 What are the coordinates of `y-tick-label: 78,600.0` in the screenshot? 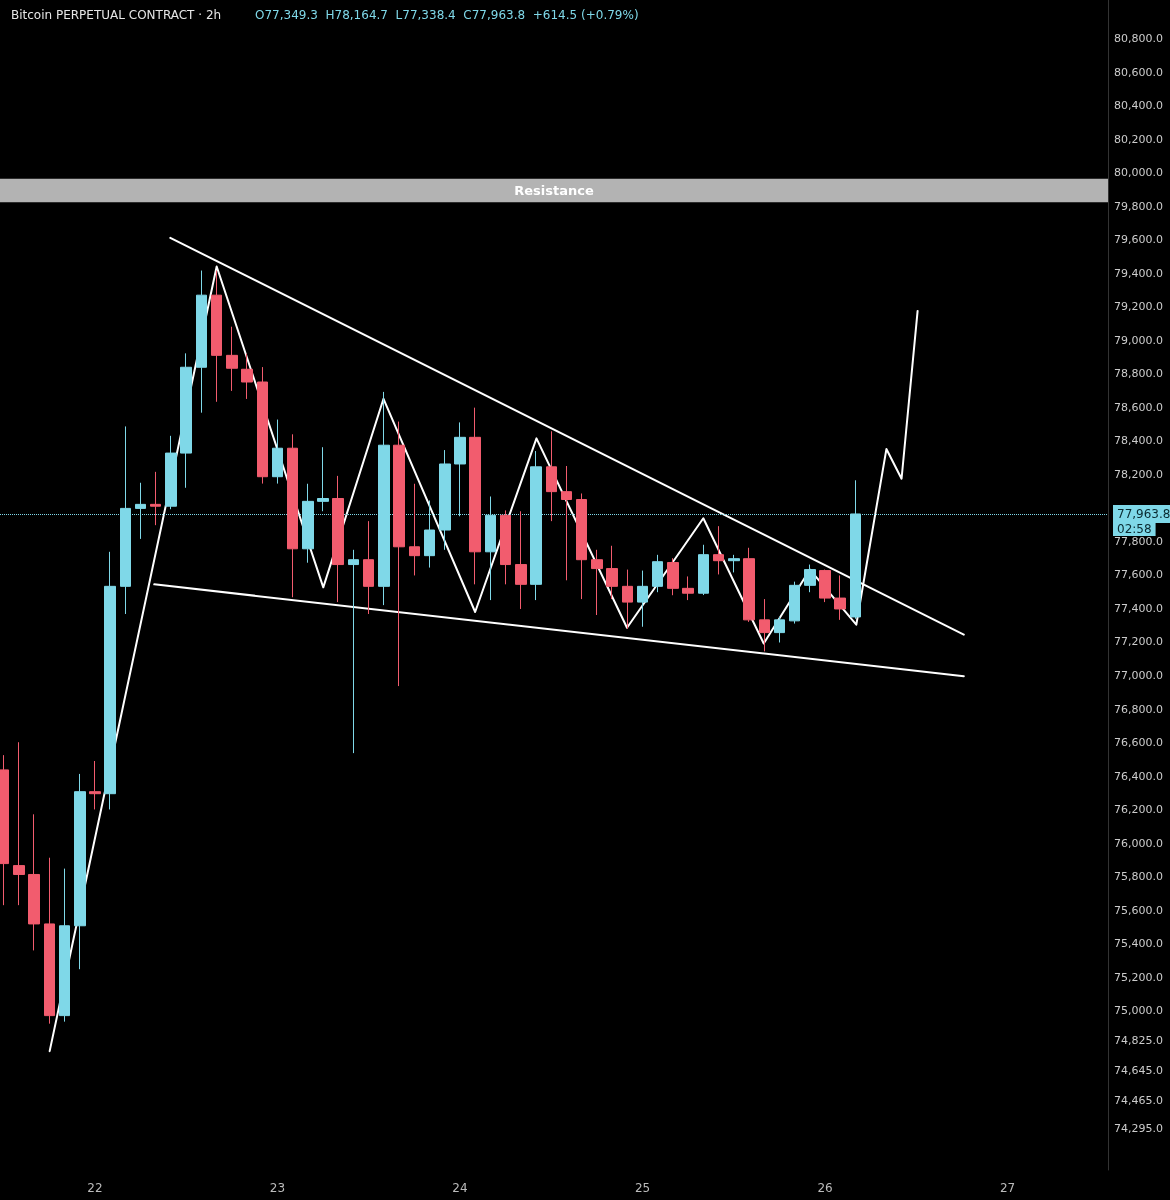 It's located at (1138, 407).